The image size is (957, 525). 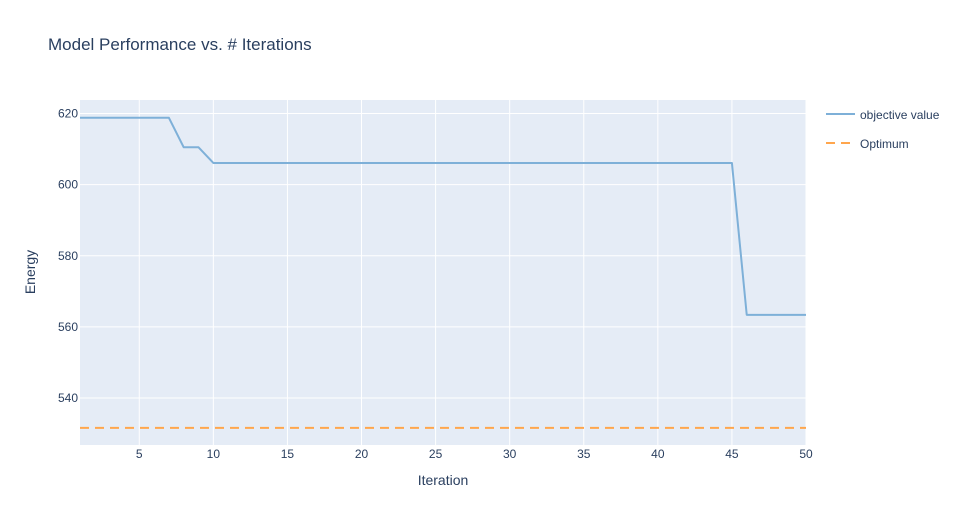 What do you see at coordinates (68, 114) in the screenshot?
I see `y-tick-label: 620` at bounding box center [68, 114].